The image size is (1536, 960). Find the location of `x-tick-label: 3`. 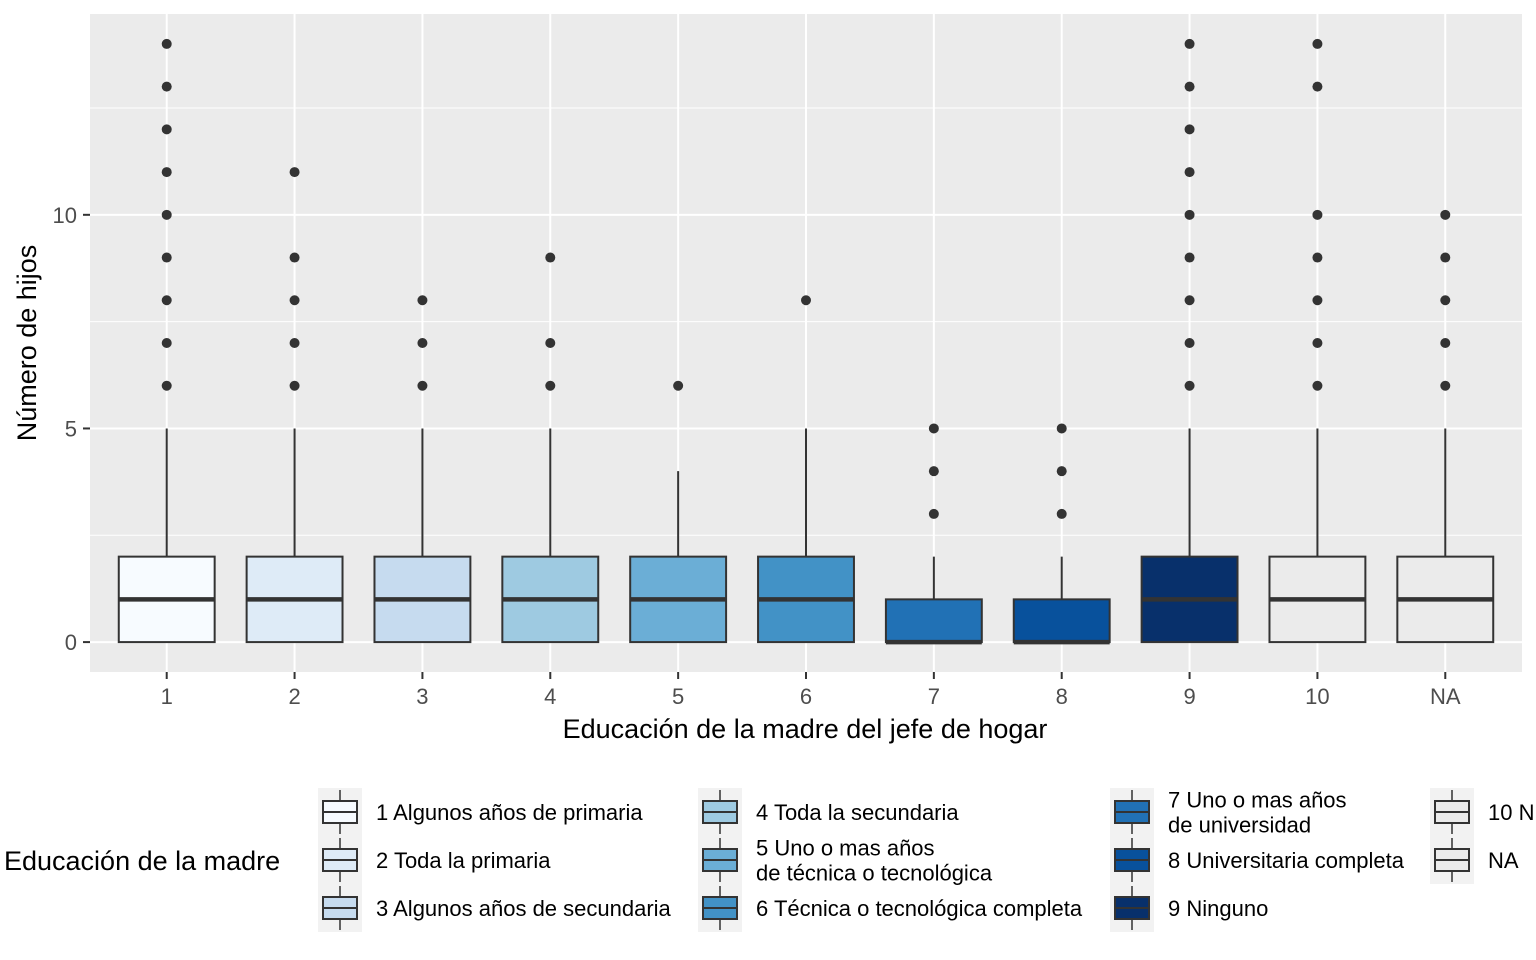

x-tick-label: 3 is located at coordinates (422, 696).